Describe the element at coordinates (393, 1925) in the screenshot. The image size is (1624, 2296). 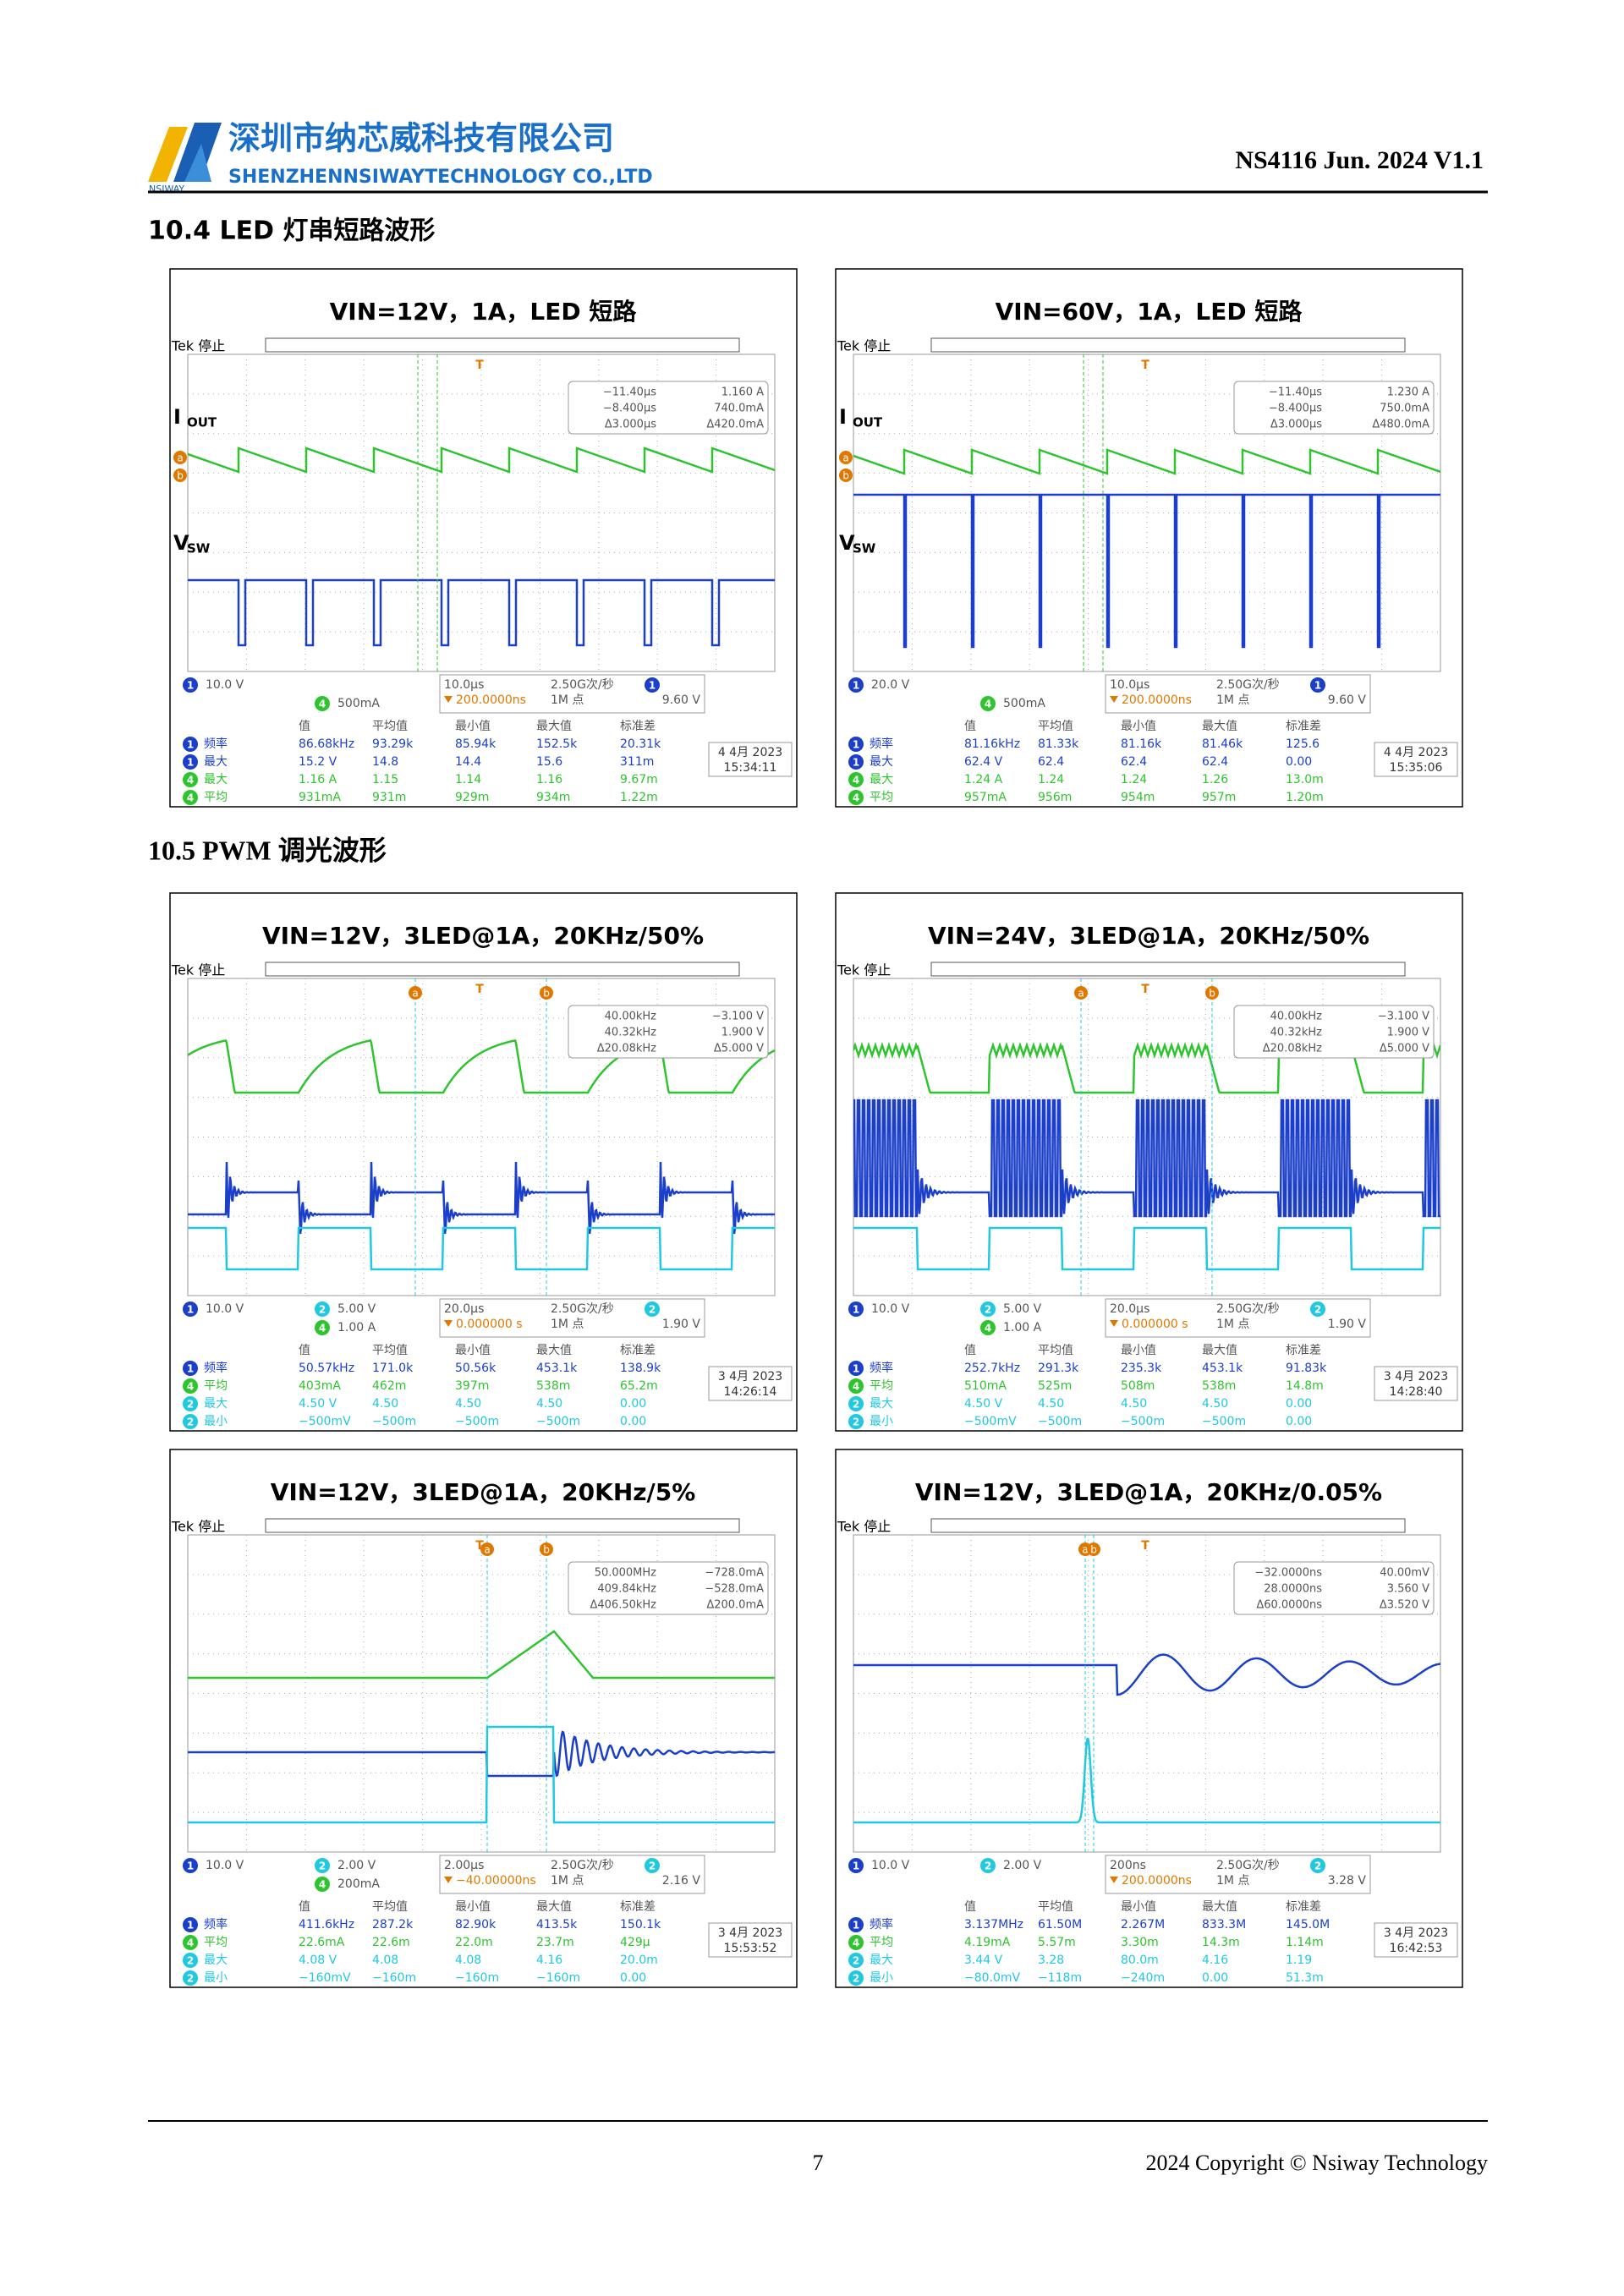
I see `meas-value: 287.2k` at that location.